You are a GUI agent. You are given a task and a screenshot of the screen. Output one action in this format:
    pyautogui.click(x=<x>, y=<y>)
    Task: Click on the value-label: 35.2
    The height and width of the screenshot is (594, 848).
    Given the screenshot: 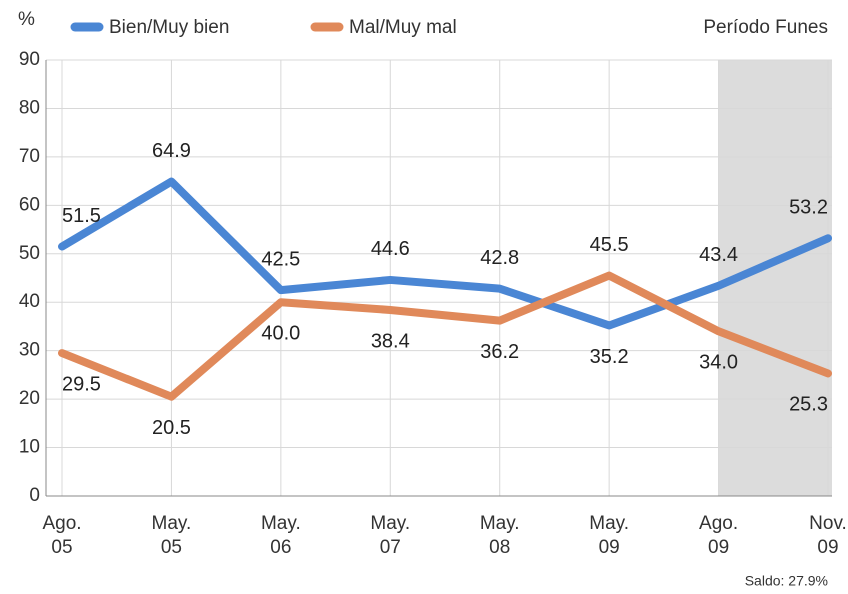 What is the action you would take?
    pyautogui.click(x=609, y=357)
    